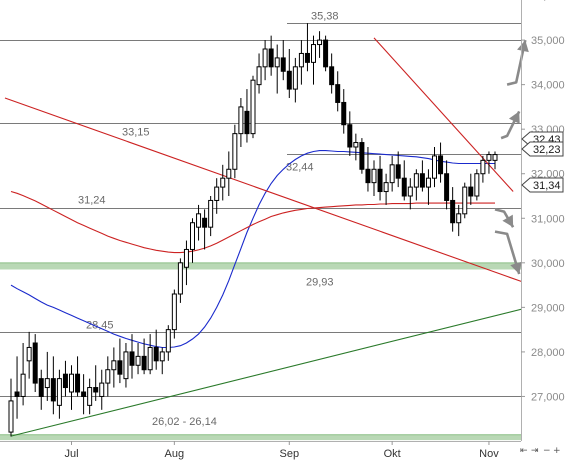 The width and height of the screenshot is (565, 461). What do you see at coordinates (184, 422) in the screenshot?
I see `zone-label: 26,02 - 26,14` at bounding box center [184, 422].